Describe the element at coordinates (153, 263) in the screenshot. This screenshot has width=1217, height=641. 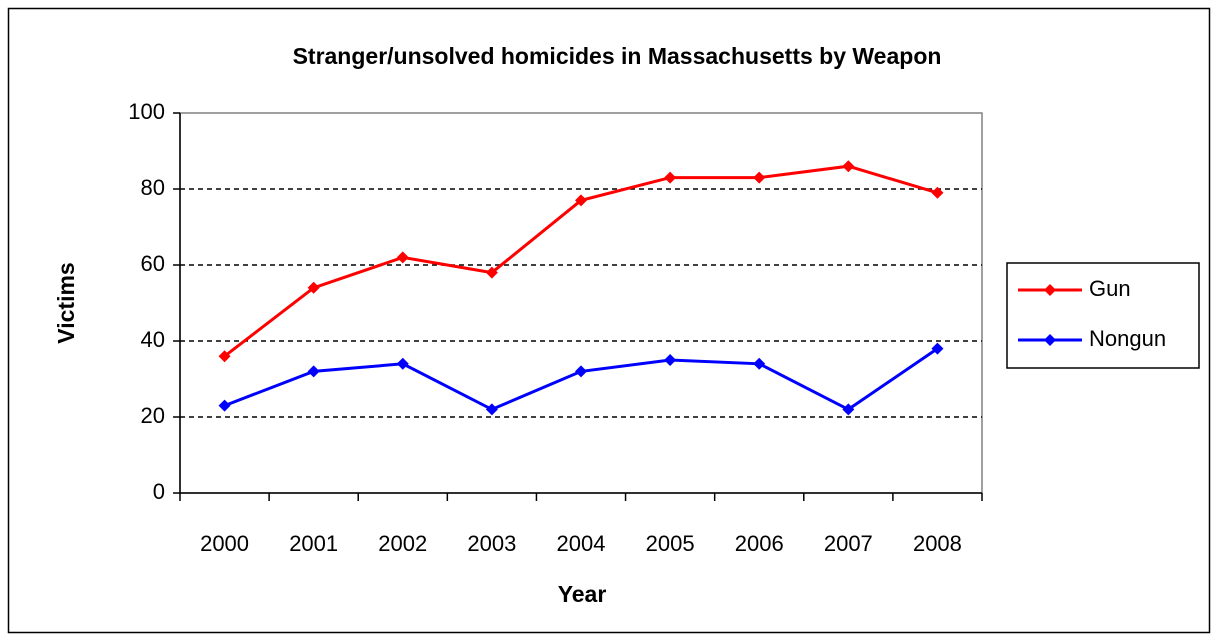
I see `y-tick-label: 60` at that location.